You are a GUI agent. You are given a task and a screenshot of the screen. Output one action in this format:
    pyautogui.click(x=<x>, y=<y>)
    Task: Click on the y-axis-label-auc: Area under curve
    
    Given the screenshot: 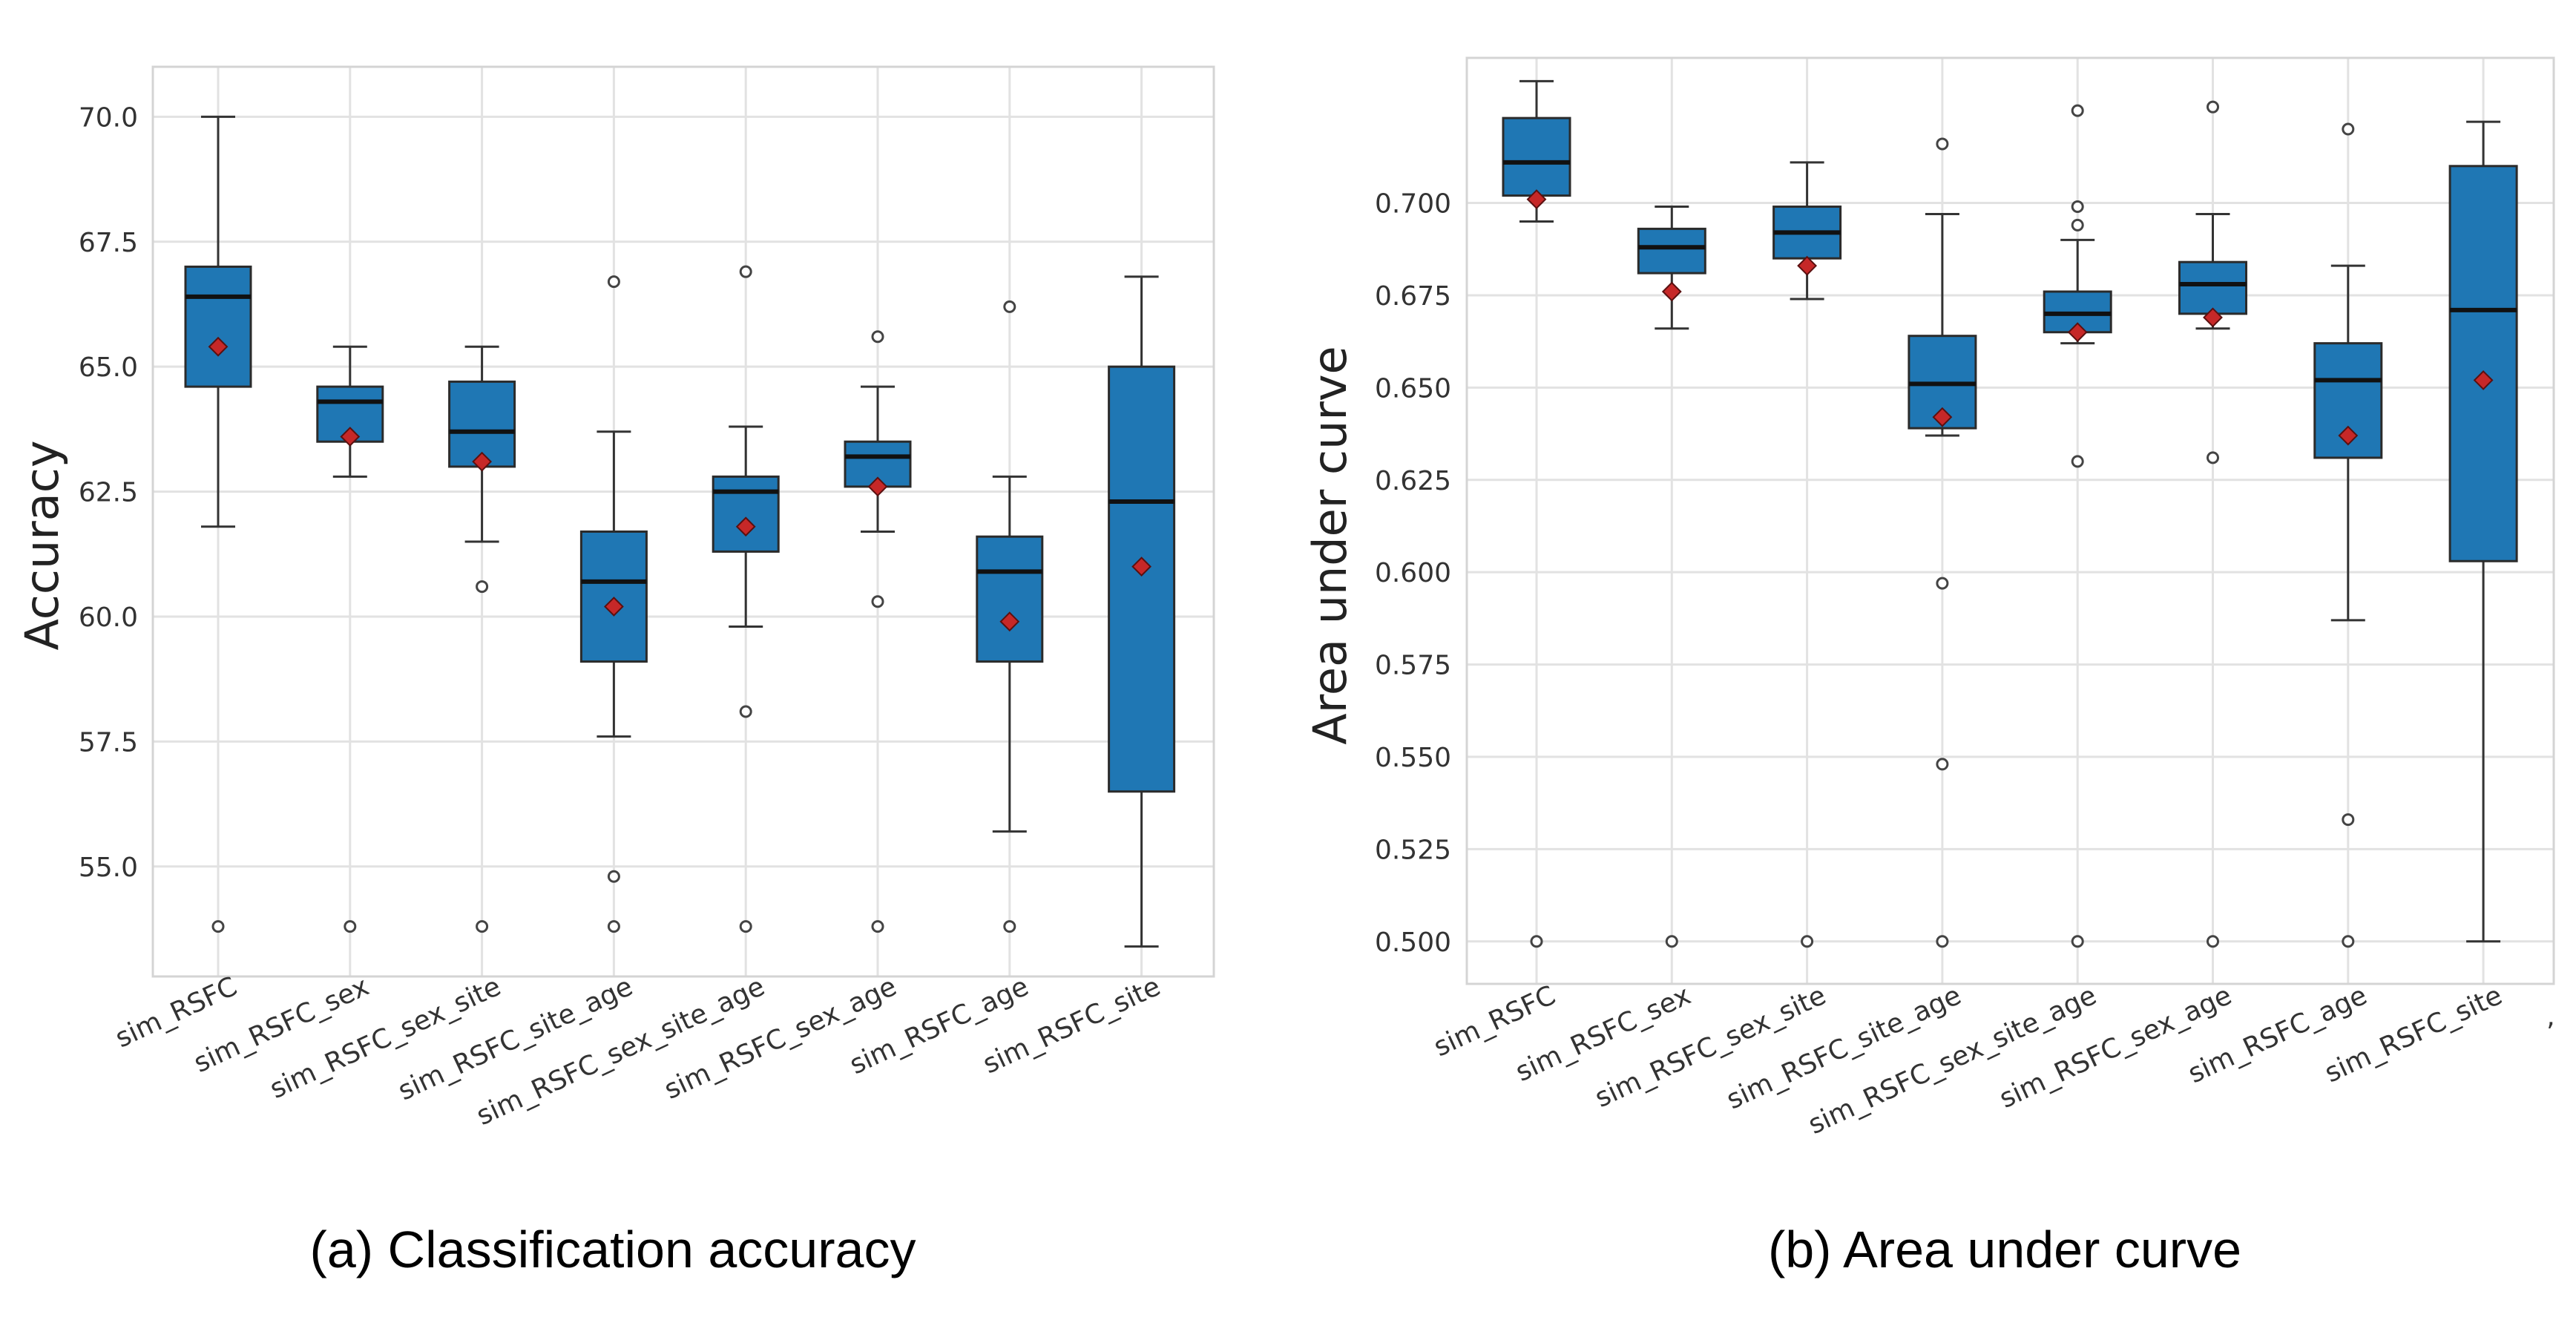 What is the action you would take?
    pyautogui.click(x=1330, y=545)
    